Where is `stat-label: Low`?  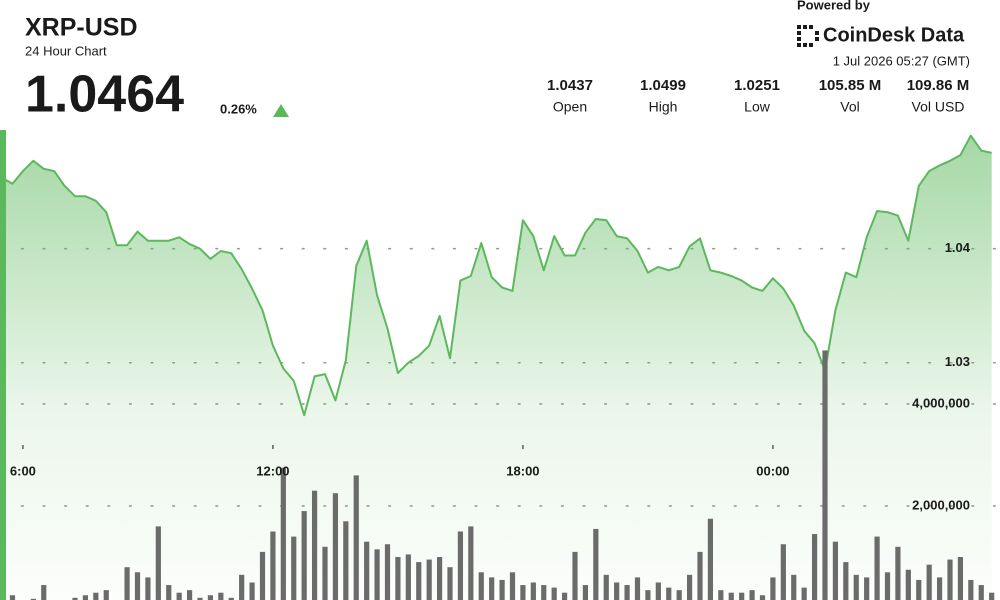
stat-label: Low is located at coordinates (757, 107).